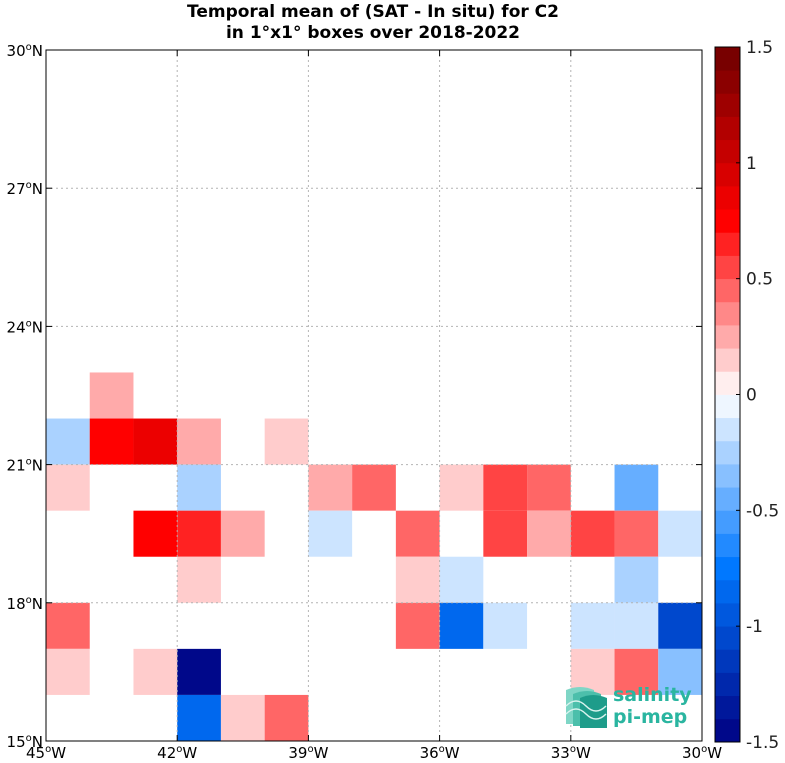  Describe the element at coordinates (46, 753) in the screenshot. I see `x-tick-label: 45oW` at that location.